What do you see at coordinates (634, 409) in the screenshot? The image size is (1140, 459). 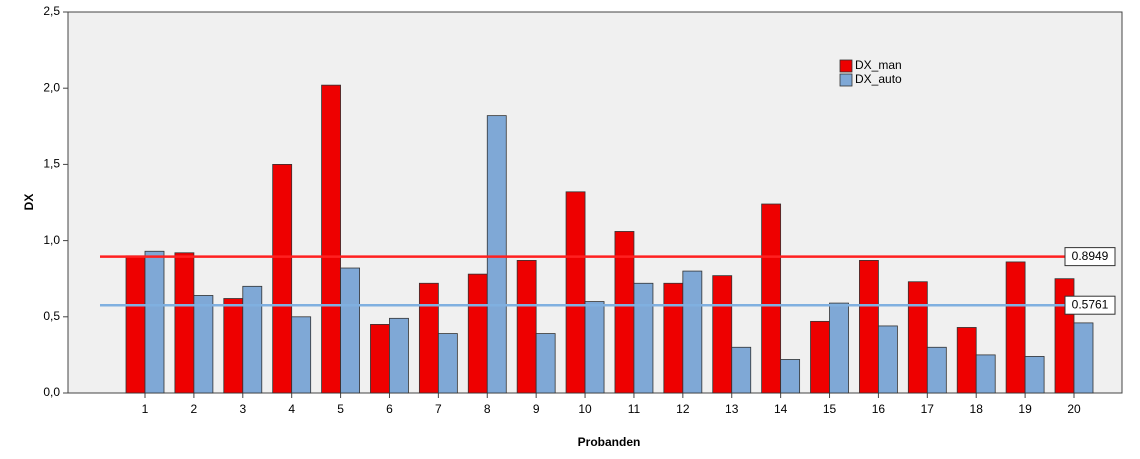 I see `x-tick-label: 11` at bounding box center [634, 409].